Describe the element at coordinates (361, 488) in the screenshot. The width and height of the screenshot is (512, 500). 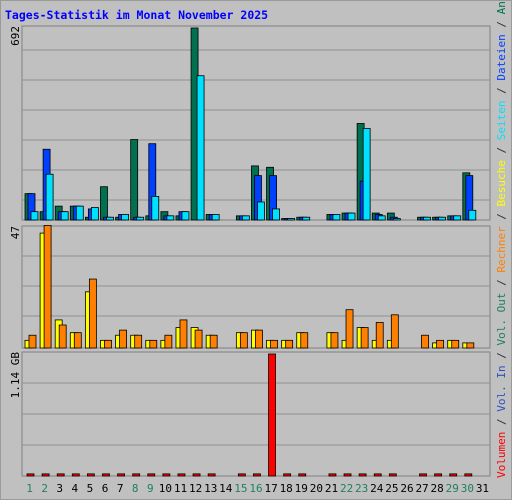
I see `x-tick-day-23: 23` at that location.